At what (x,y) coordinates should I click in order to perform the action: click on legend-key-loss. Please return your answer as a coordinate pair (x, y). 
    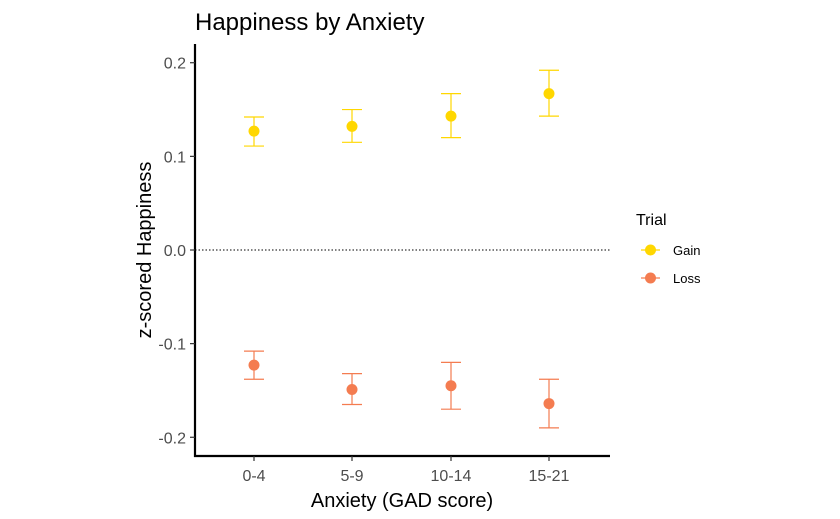
    Looking at the image, I should click on (650, 278).